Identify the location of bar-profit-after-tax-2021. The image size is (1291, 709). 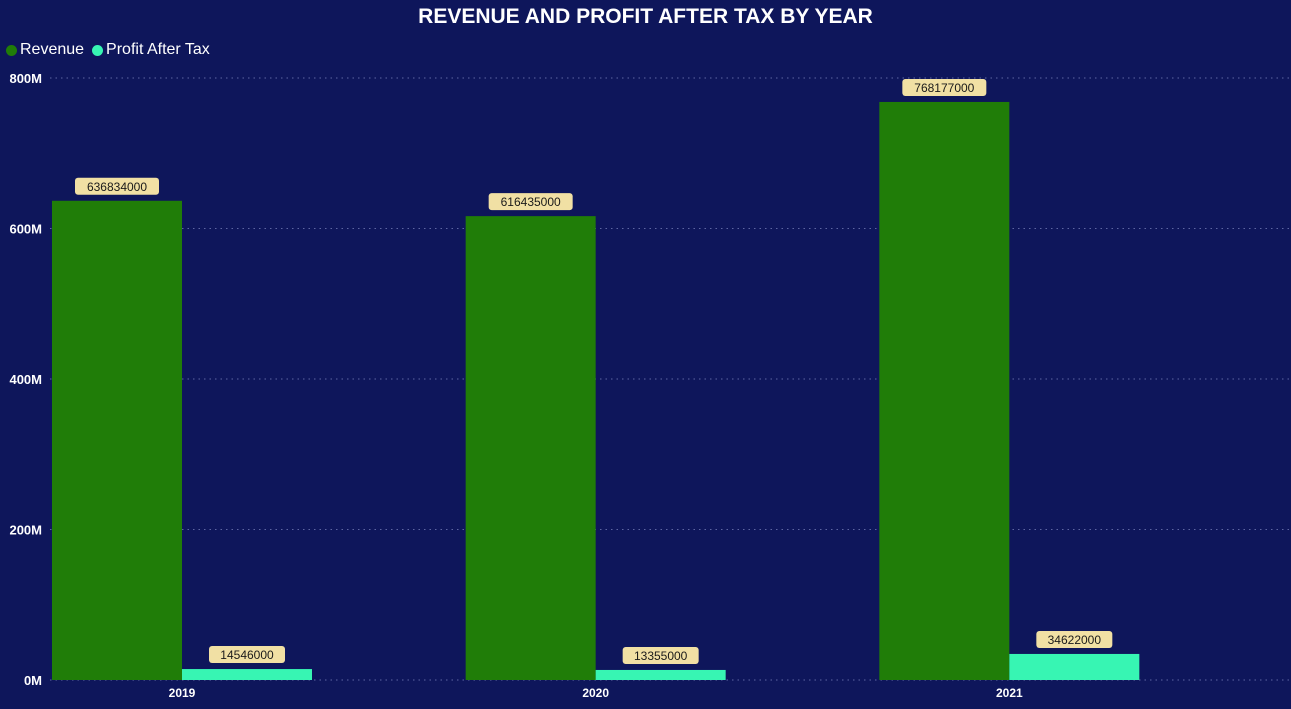
(1074, 666).